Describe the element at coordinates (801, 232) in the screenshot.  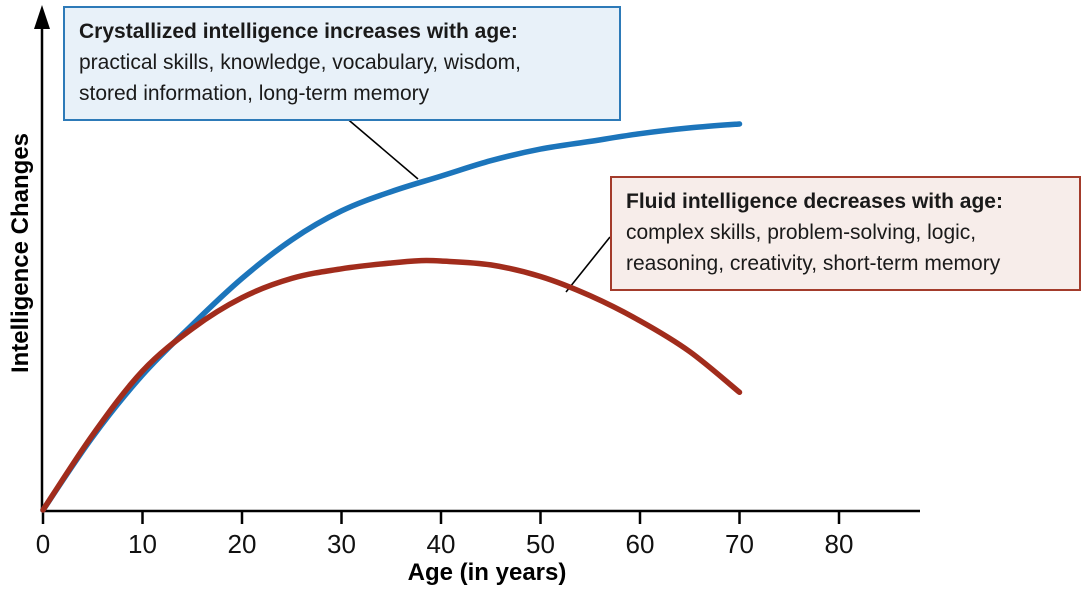
I see `fluid-callout-line1: complex skills, problem-solving, logic,` at that location.